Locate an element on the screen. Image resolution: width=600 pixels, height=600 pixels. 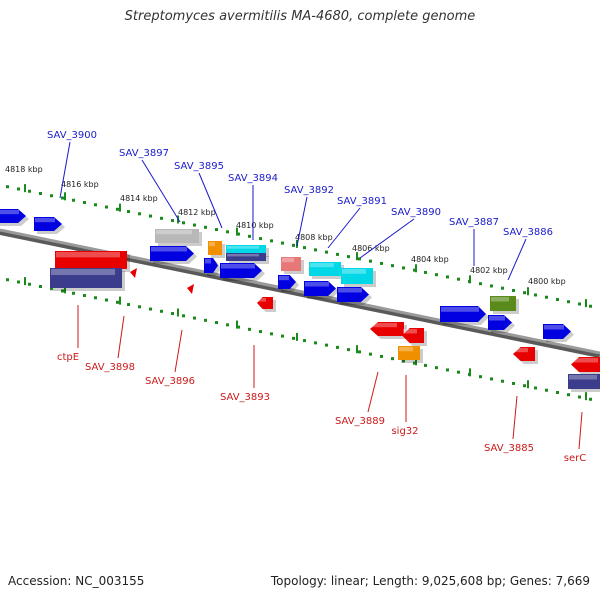
gene-label-text: sig32 is located at coordinates (404, 431).